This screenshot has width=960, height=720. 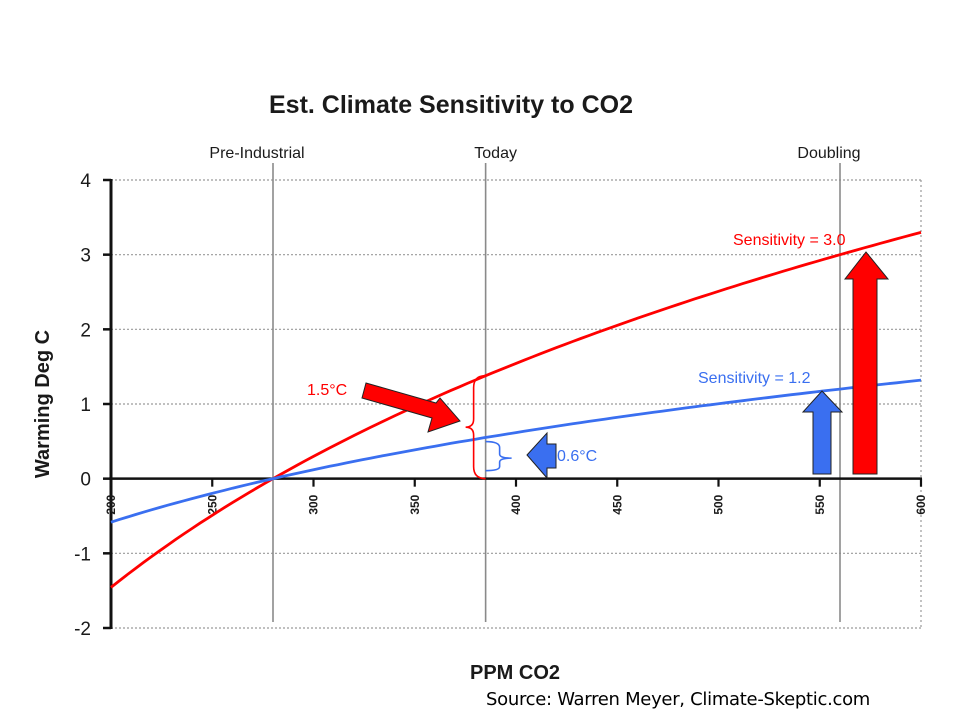 I want to click on x-tick-label: 400, so click(x=516, y=504).